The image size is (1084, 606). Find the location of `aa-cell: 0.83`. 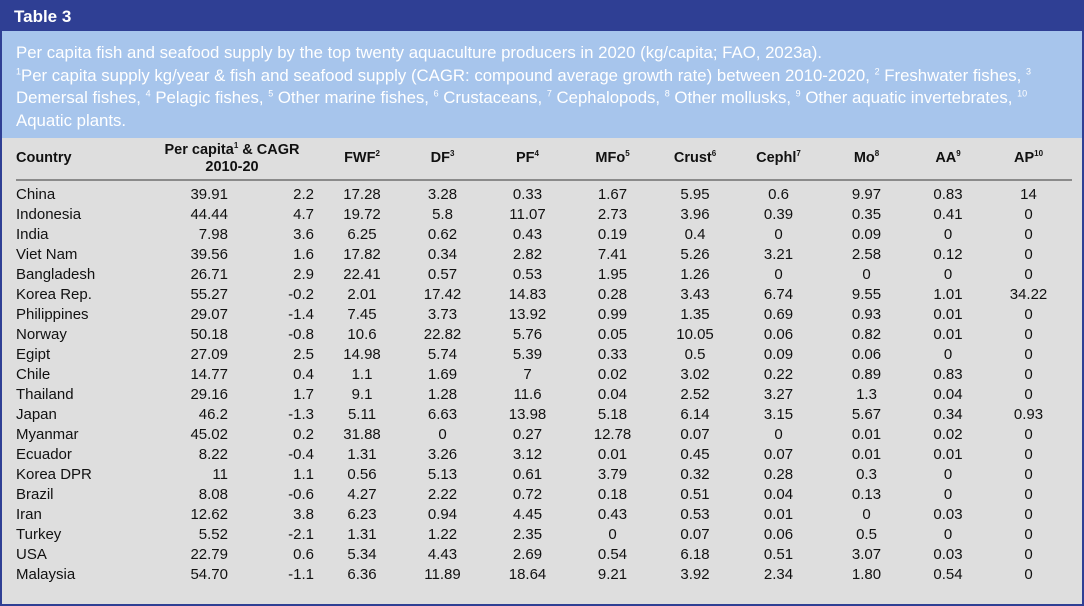

aa-cell: 0.83 is located at coordinates (948, 374).